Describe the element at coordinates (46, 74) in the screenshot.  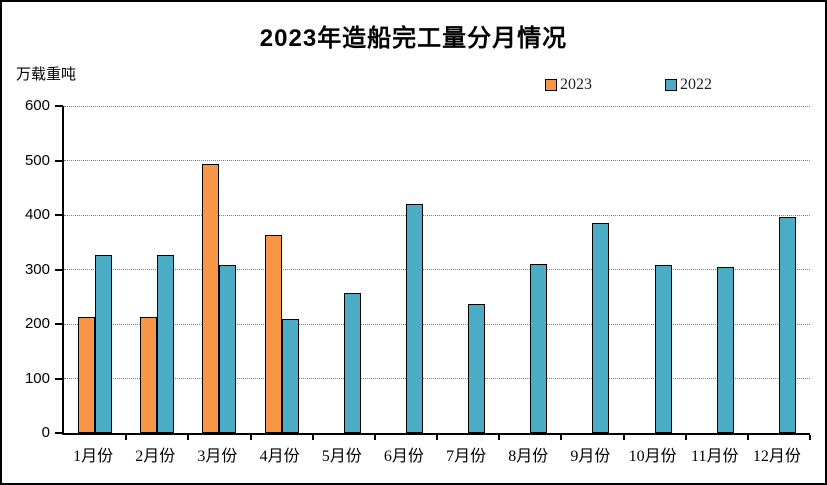
I see `y-axis-unit-label: 万载重吨` at that location.